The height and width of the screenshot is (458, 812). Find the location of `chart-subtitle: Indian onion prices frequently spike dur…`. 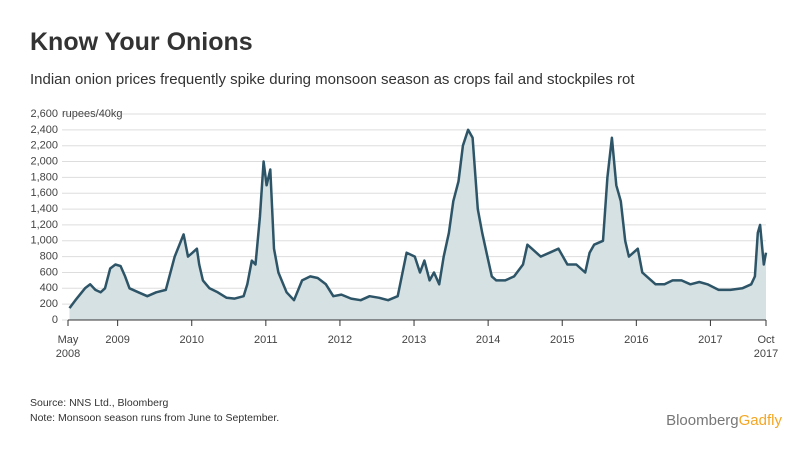

chart-subtitle: Indian onion prices frequently spike dur… is located at coordinates (332, 79).